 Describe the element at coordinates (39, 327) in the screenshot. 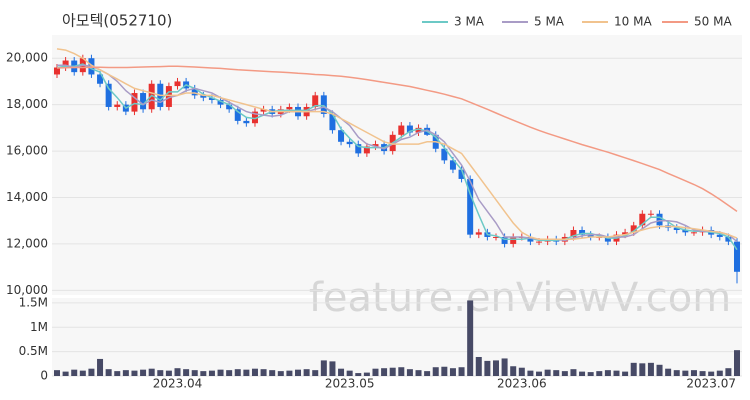

I see `y-tick-label: 1M` at that location.